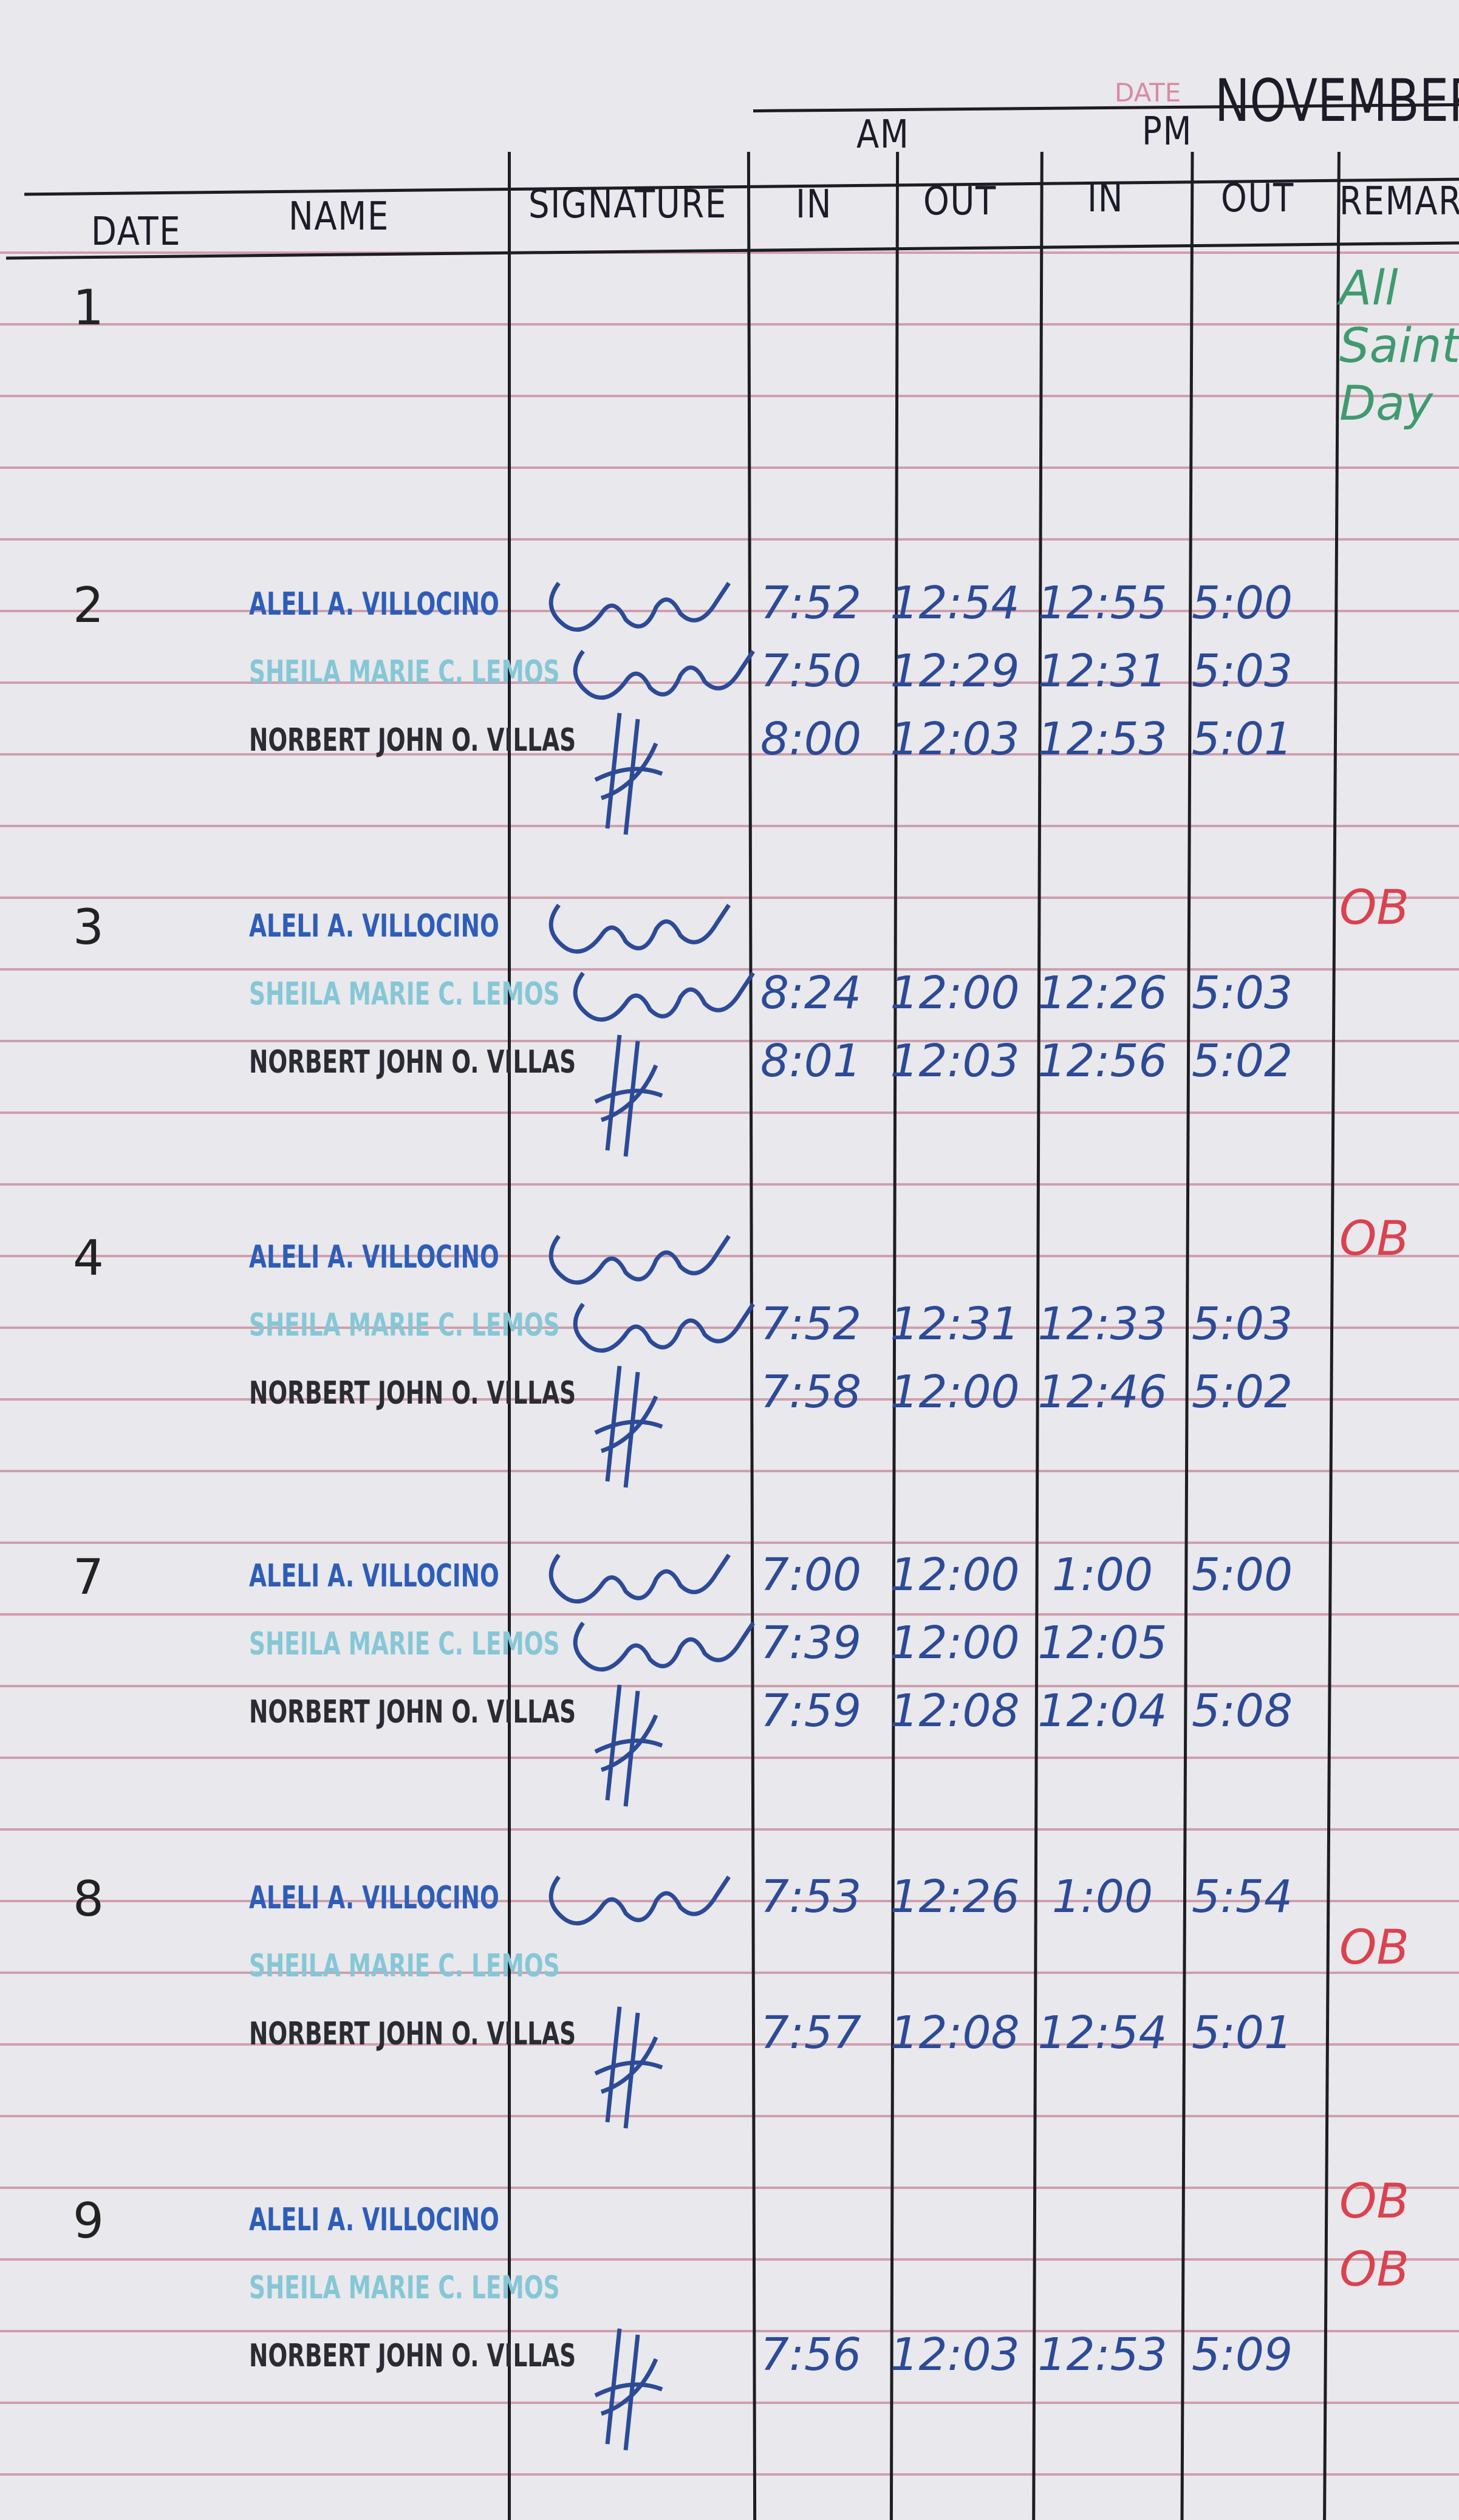 This screenshot has width=1459, height=2520. Describe the element at coordinates (1102, 603) in the screenshot. I see `time-pm-in: 12:55` at that location.